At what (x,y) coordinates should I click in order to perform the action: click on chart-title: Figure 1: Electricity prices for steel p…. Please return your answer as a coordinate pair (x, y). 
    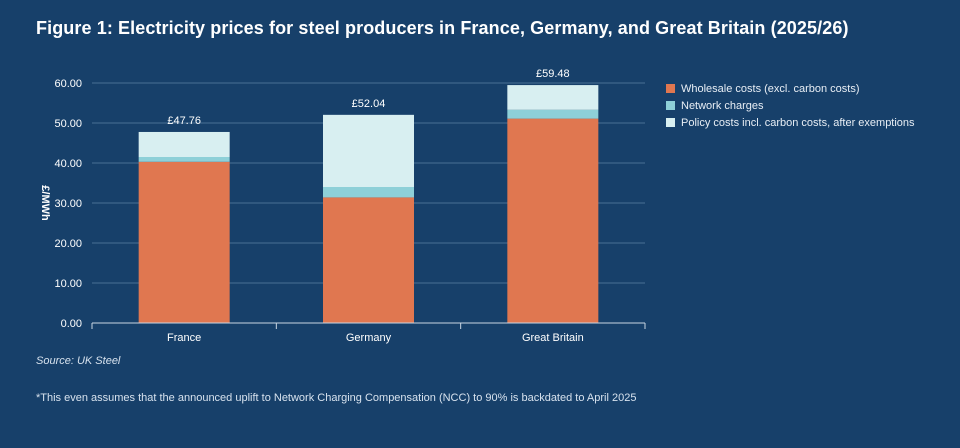
    Looking at the image, I should click on (442, 28).